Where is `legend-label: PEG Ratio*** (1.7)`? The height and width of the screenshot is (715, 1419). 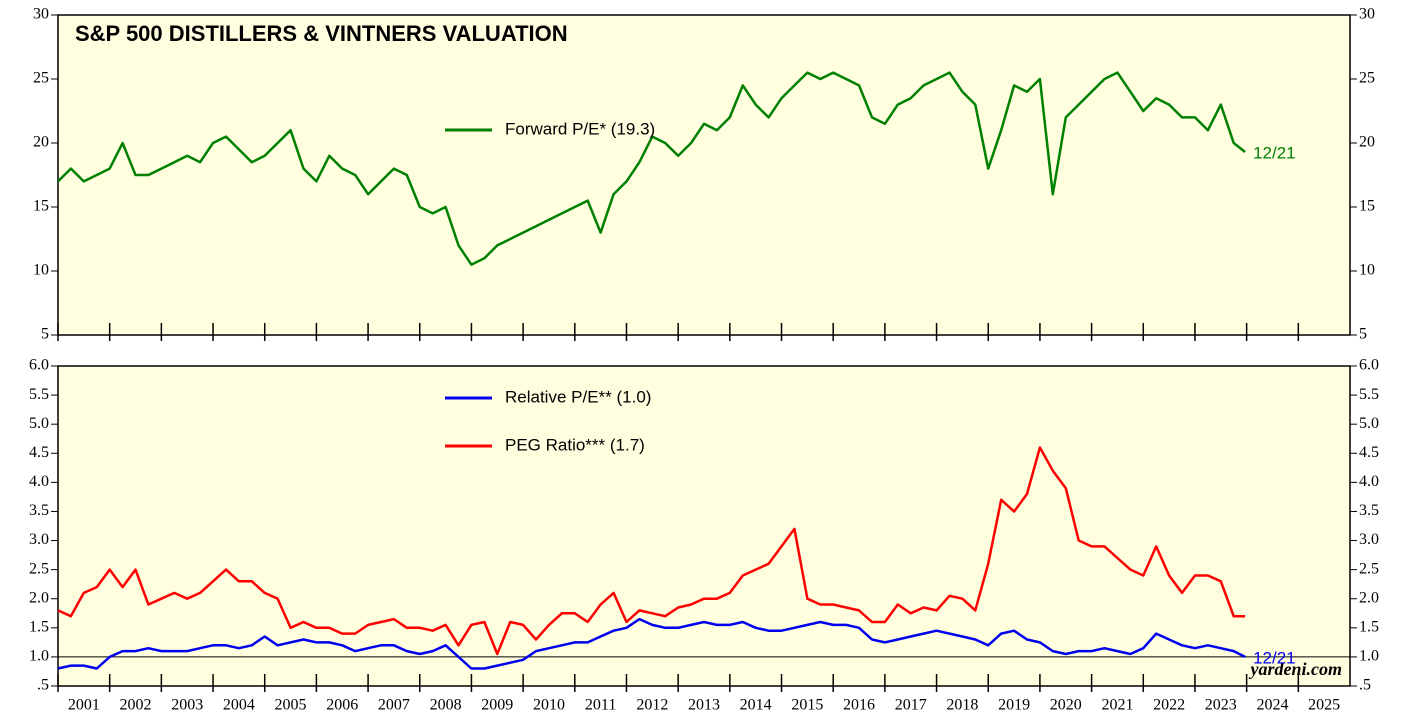 legend-label: PEG Ratio*** (1.7) is located at coordinates (575, 444).